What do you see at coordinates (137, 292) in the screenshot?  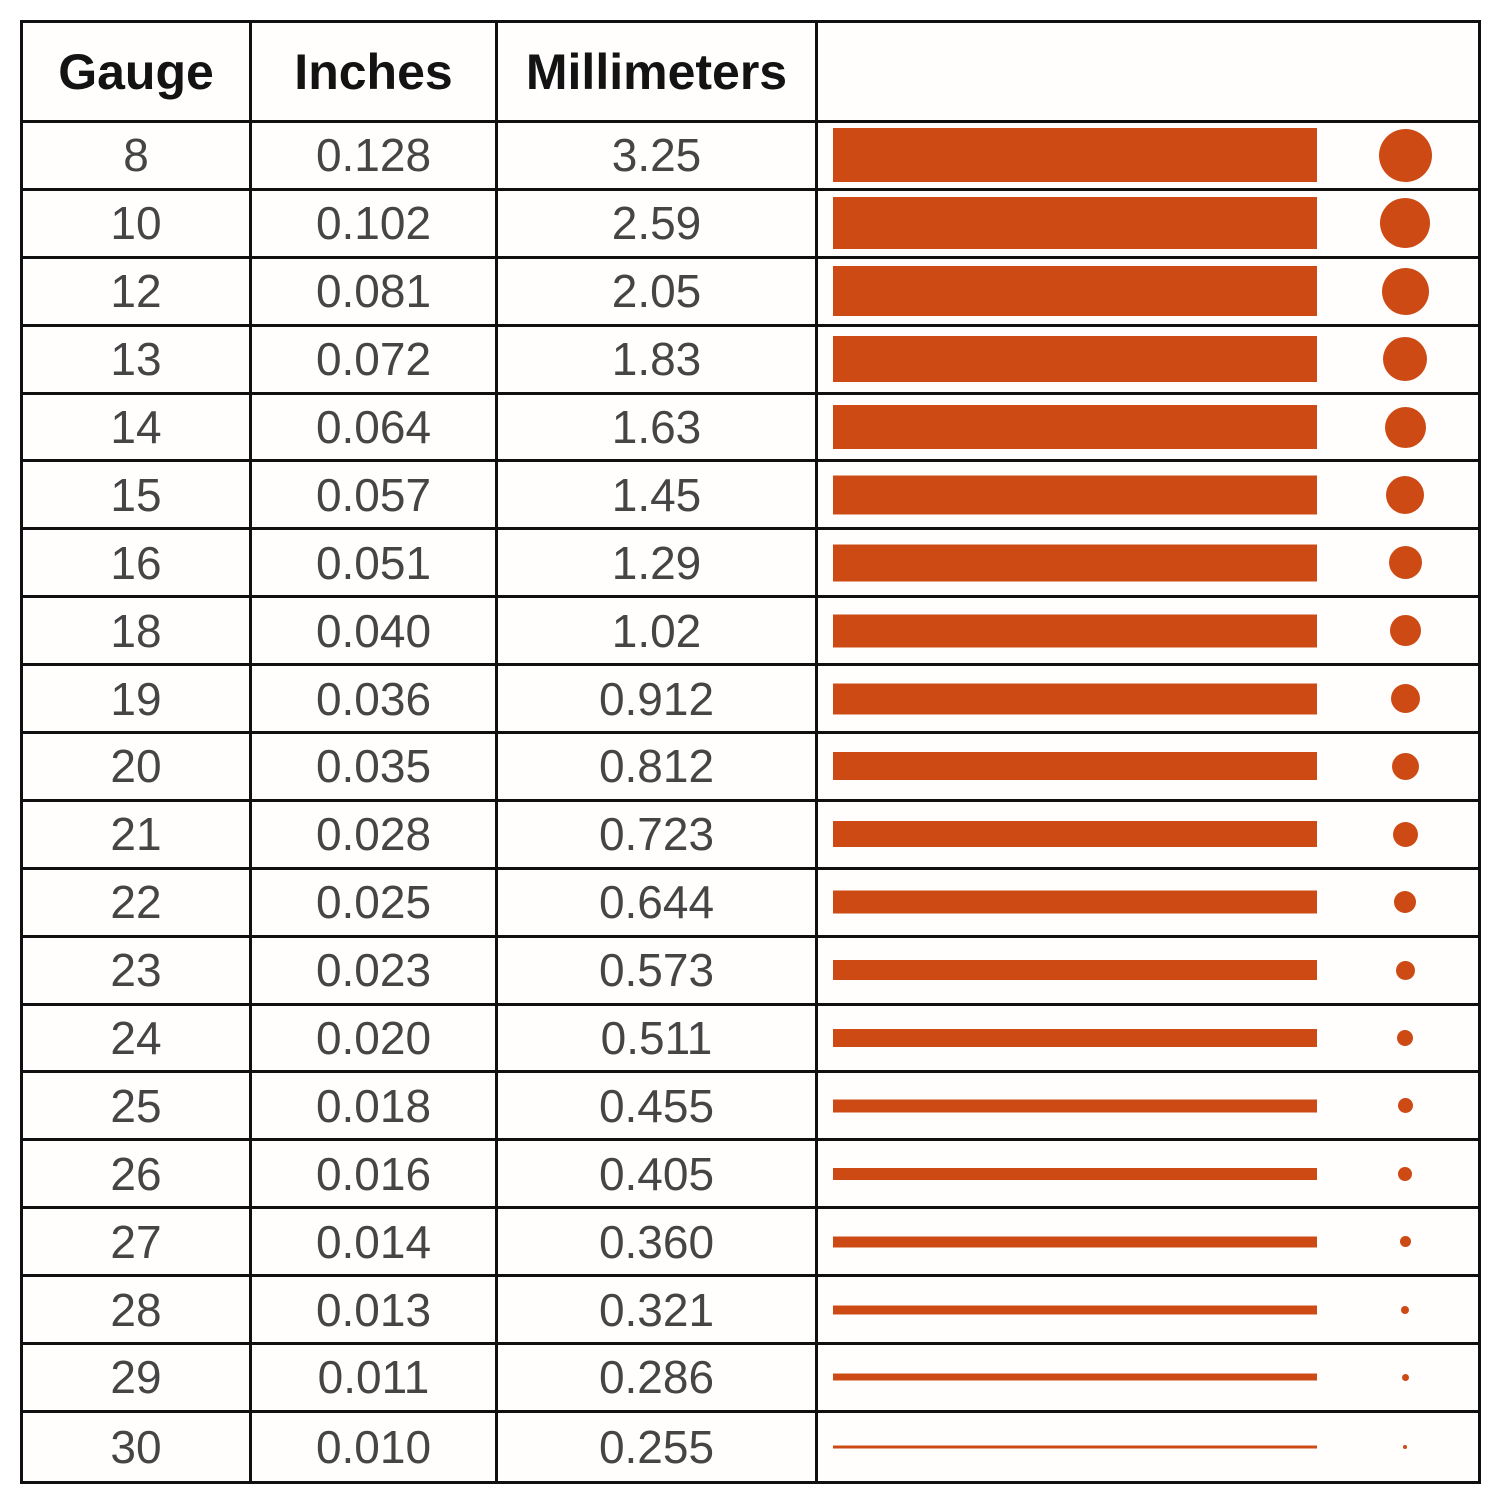 I see `gauge-cell: 12` at bounding box center [137, 292].